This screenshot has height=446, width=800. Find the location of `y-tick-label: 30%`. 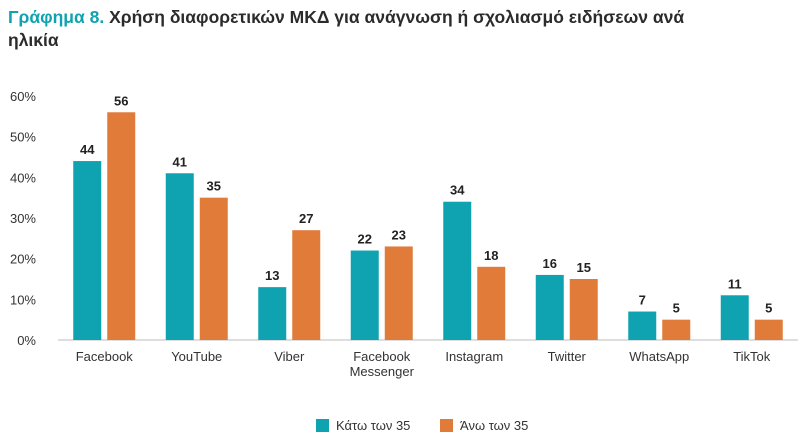

y-tick-label: 30% is located at coordinates (23, 218).